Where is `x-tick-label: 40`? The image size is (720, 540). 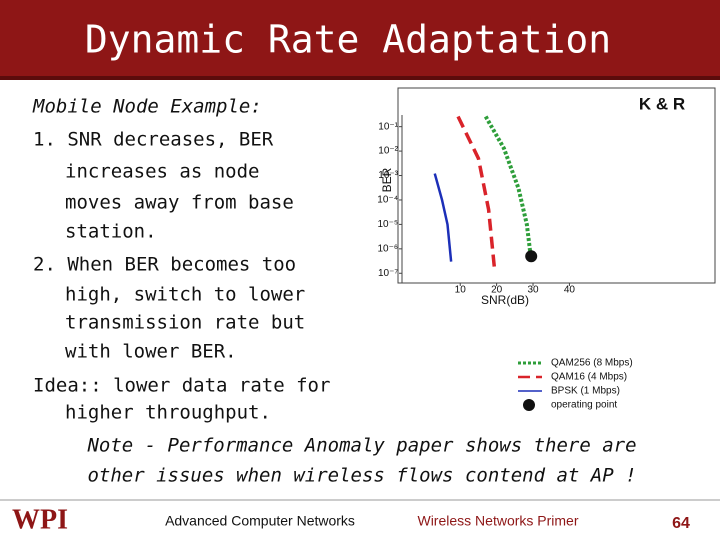
x-tick-label: 40 is located at coordinates (570, 290).